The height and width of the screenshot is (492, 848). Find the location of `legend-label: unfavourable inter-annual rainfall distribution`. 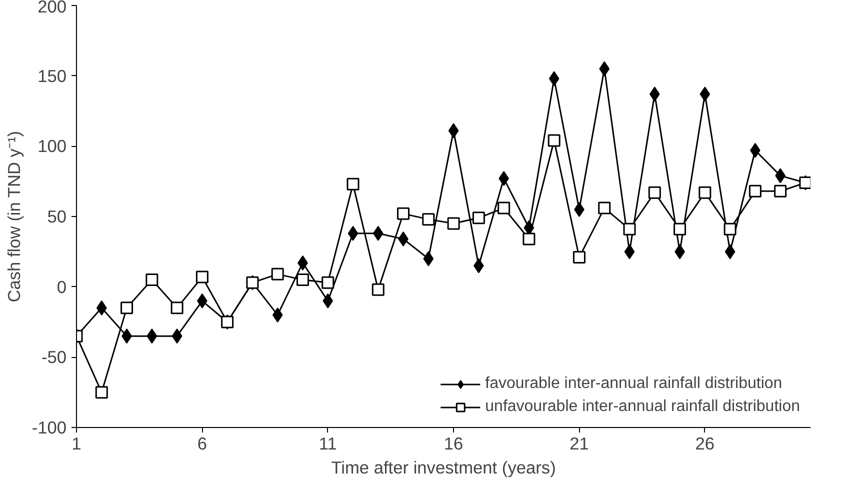

legend-label: unfavourable inter-annual rainfall distribution is located at coordinates (642, 407).